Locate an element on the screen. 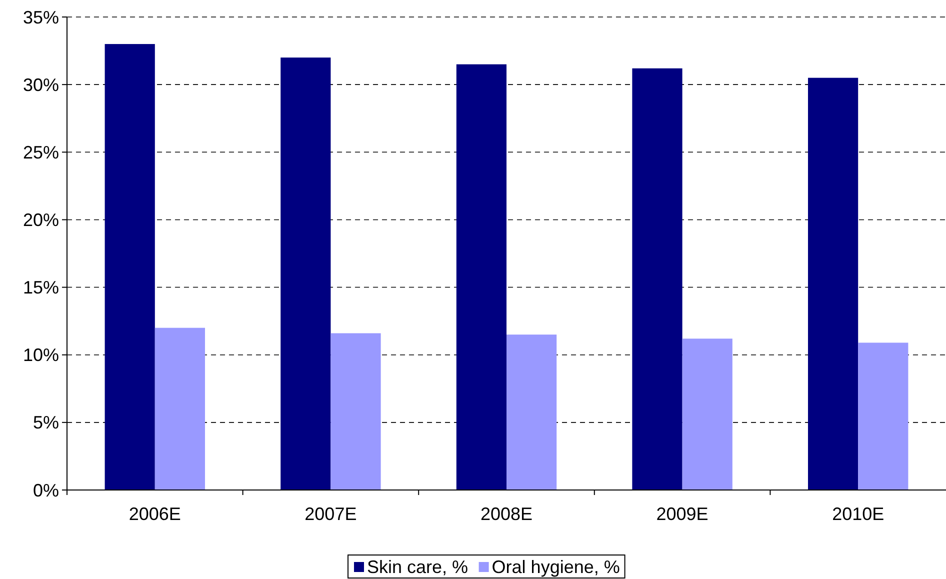 The image size is (946, 579). x-tick-label: 2007E is located at coordinates (330, 514).